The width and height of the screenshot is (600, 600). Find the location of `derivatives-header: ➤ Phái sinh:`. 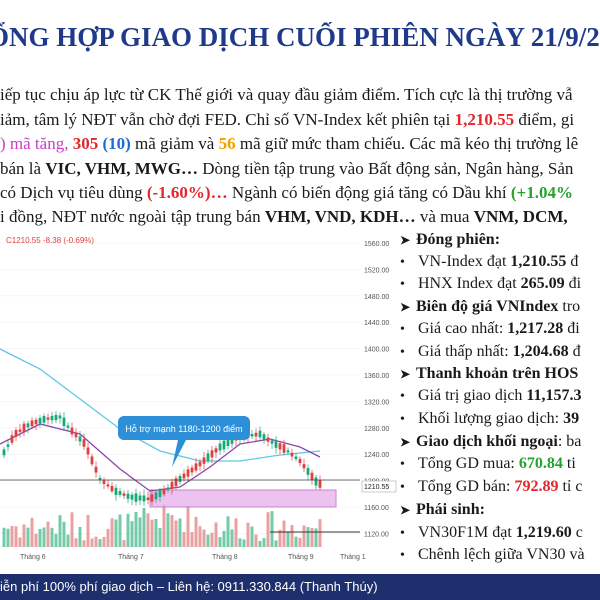

derivatives-header: ➤ Phái sinh: is located at coordinates (442, 510).